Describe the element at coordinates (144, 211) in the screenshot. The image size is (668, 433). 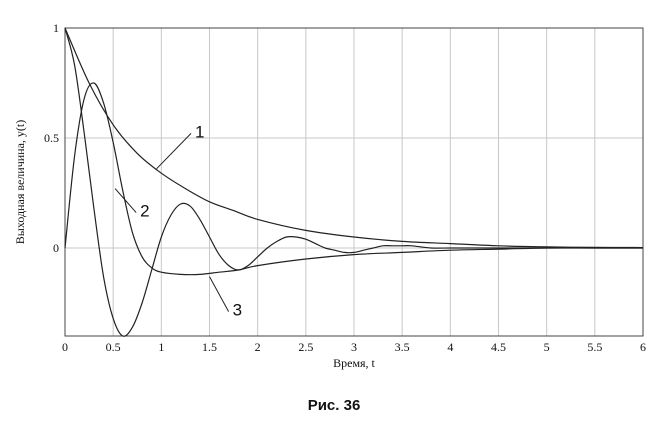
I see `curve-label-2: 2` at that location.